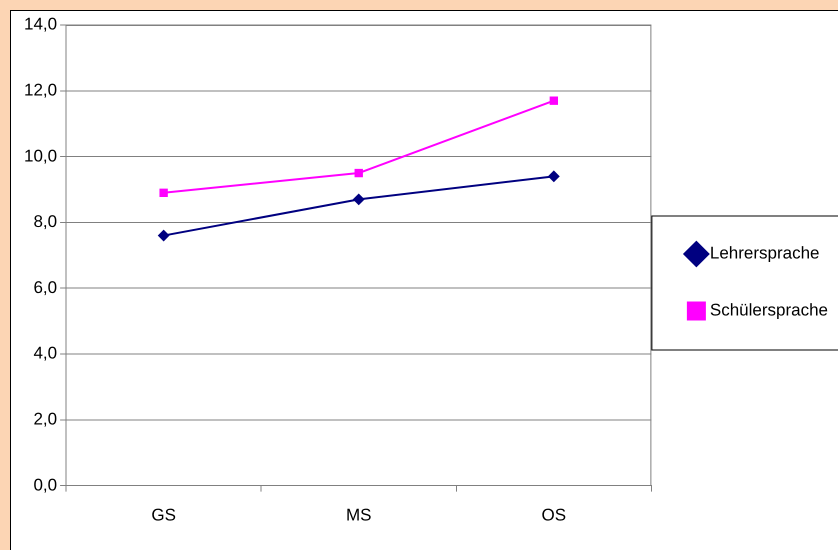 This screenshot has width=838, height=550. Describe the element at coordinates (45, 222) in the screenshot. I see `y-tick-label: 8,0` at that location.